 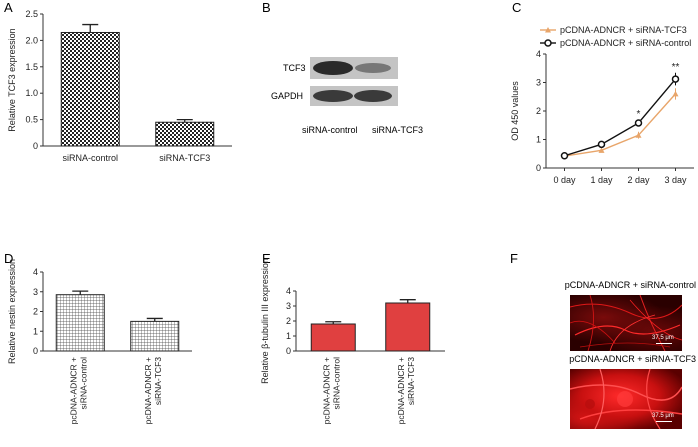 What do you see at coordinates (564, 180) in the screenshot?
I see `chart-c-x-tick-label: 0 day` at bounding box center [564, 180].